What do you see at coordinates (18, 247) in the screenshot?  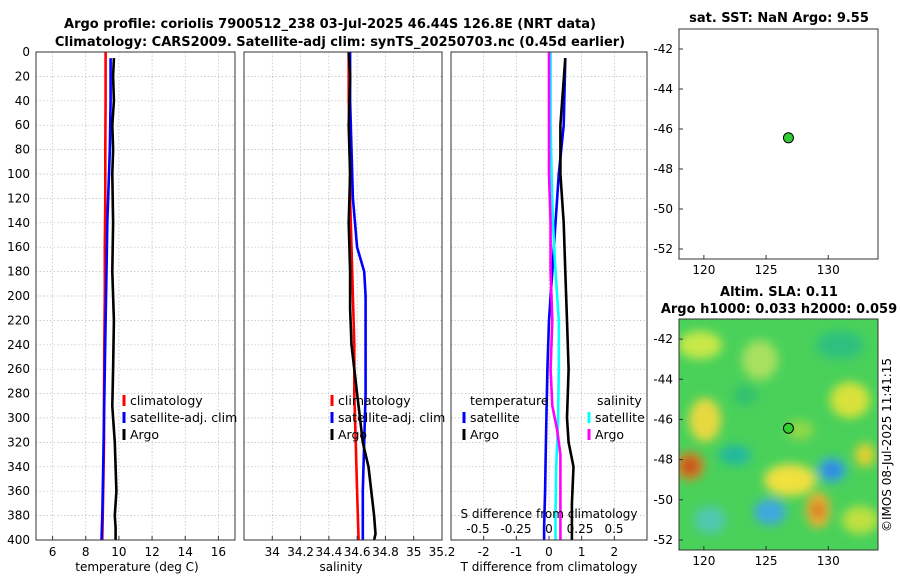 I see `y-tick-label-depth: 160` at bounding box center [18, 247].